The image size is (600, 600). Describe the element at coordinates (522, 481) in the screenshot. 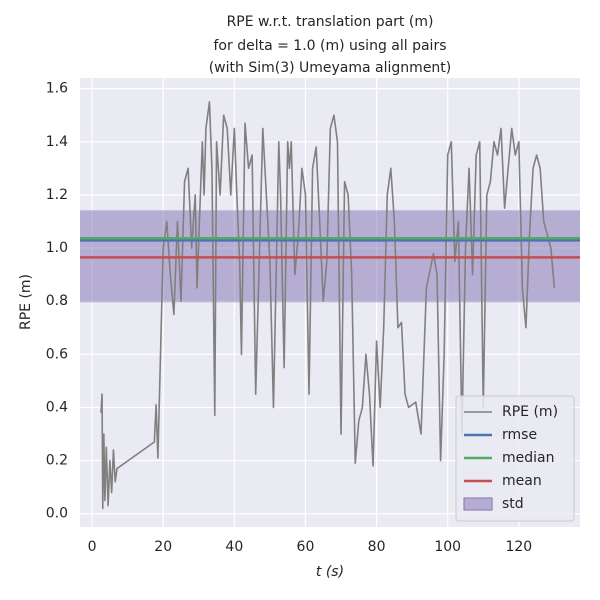

I see `legend-label: mean` at that location.